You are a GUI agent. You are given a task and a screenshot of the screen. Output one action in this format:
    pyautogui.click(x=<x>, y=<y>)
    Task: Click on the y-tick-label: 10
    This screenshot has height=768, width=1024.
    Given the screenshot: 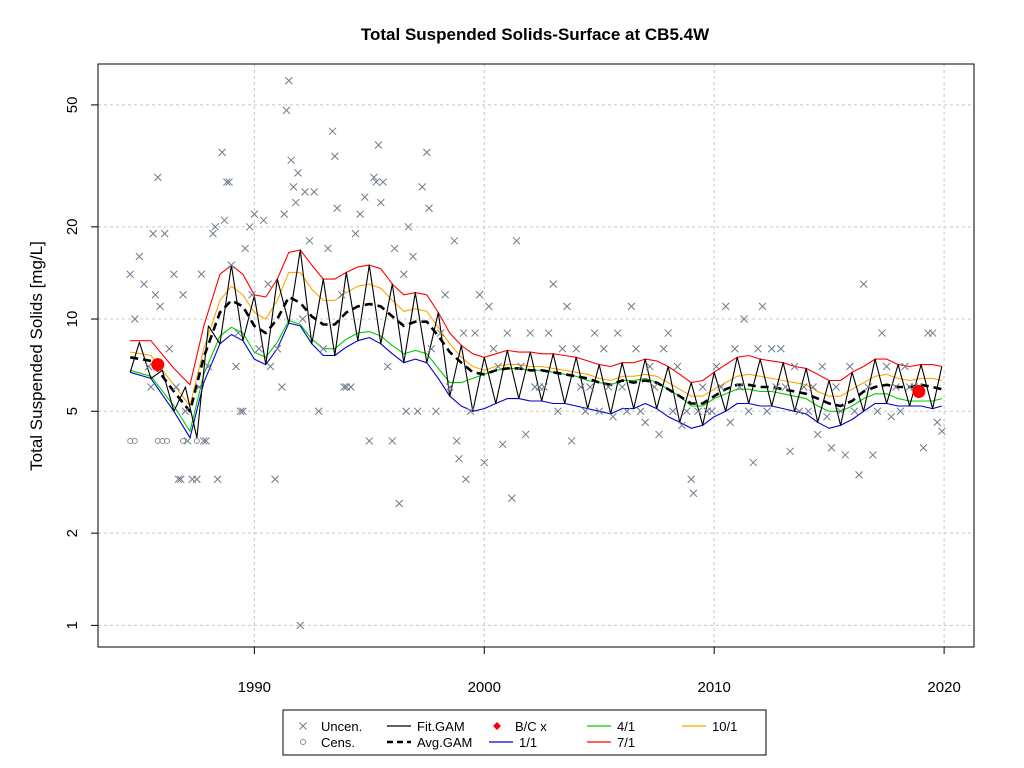 What is the action you would take?
    pyautogui.click(x=72, y=319)
    